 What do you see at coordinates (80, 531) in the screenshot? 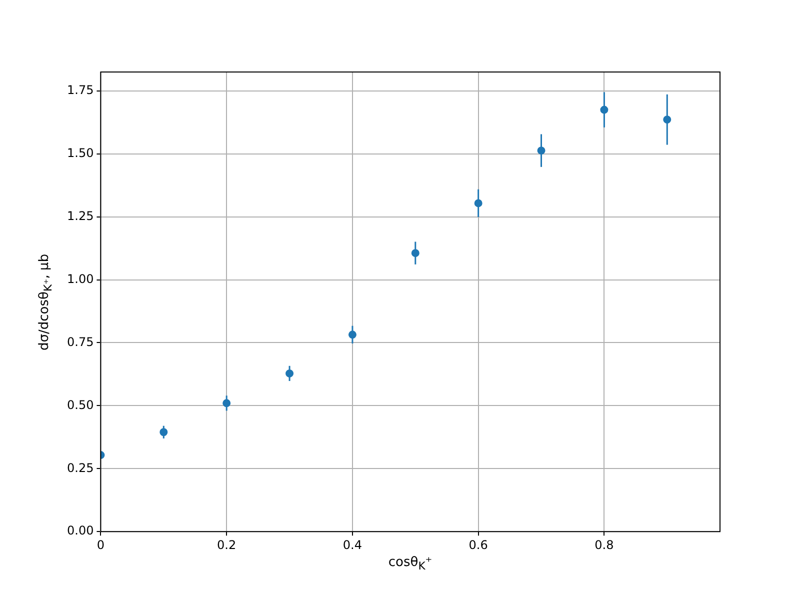
I see `y-tick-label: 0.00` at bounding box center [80, 531].